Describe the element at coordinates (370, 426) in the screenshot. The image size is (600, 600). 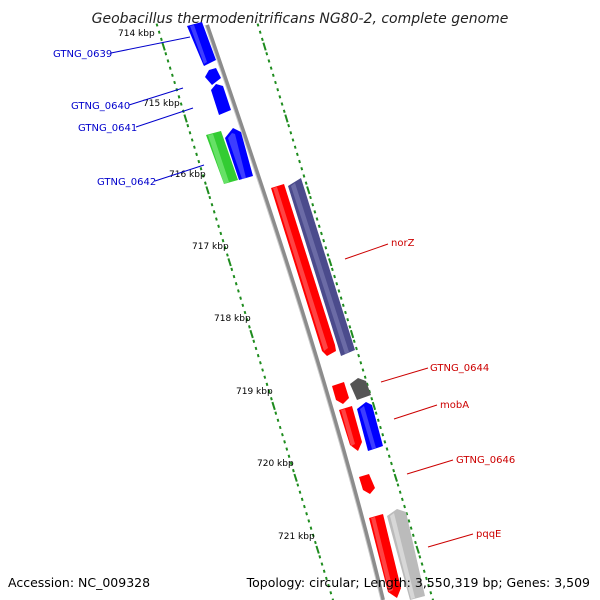
I see `feature-moba` at that location.